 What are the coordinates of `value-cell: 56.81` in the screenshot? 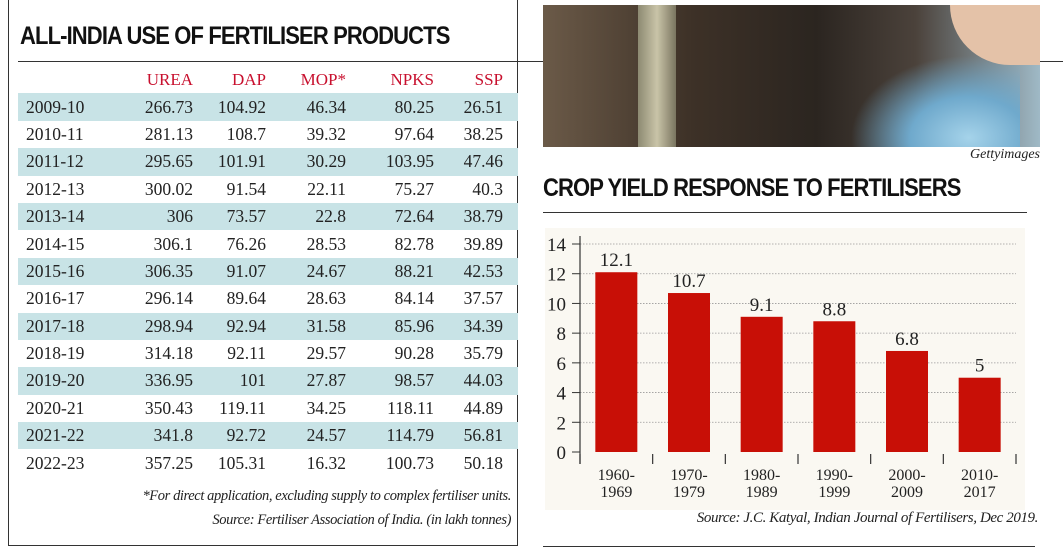 It's located at (476, 436).